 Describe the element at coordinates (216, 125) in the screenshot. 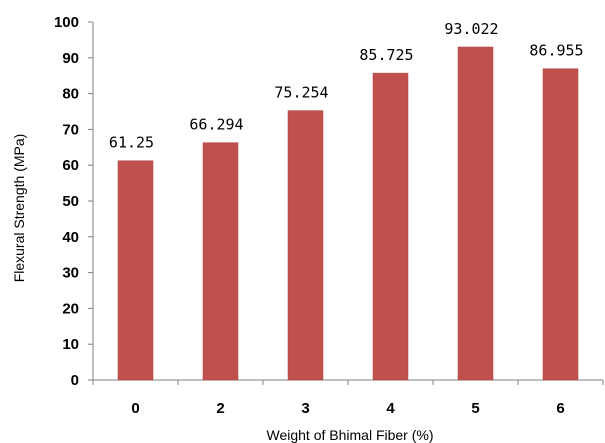

I see `data-label-2: 66.294` at that location.